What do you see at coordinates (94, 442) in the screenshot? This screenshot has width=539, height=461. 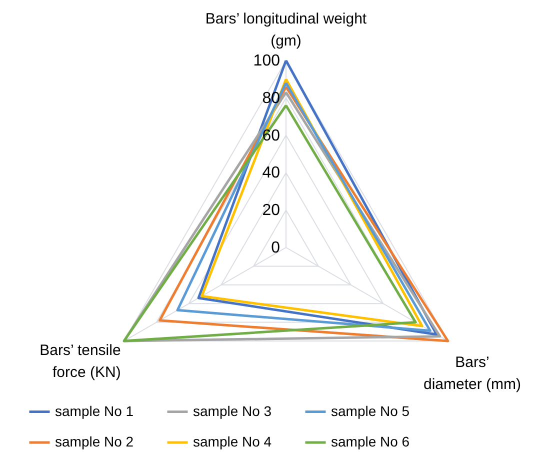 I see `legend-label: sample No 2` at bounding box center [94, 442].